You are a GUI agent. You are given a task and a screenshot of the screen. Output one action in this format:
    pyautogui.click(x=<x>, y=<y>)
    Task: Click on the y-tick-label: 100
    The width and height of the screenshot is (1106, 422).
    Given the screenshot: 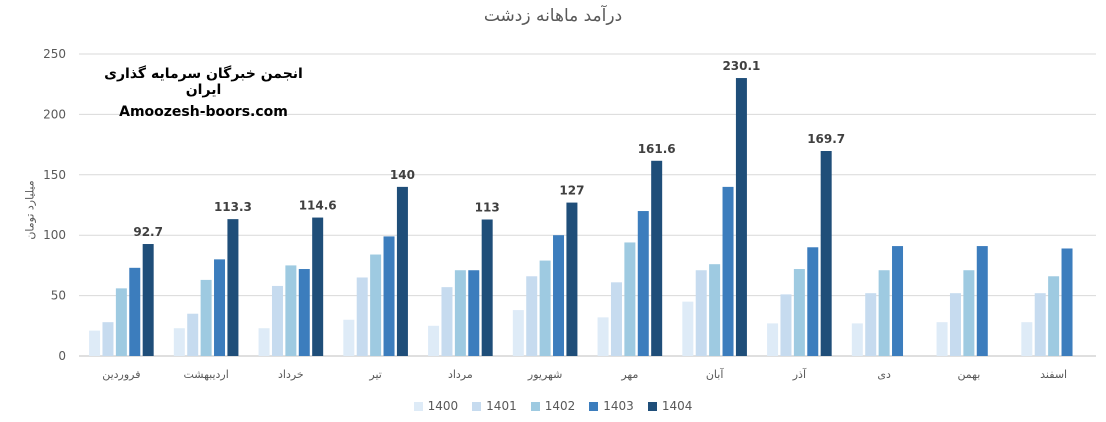 What is the action you would take?
    pyautogui.click(x=54, y=235)
    